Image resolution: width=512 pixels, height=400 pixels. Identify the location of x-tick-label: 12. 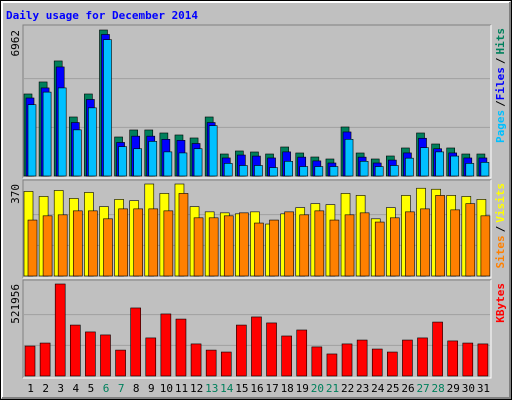
(196, 388).